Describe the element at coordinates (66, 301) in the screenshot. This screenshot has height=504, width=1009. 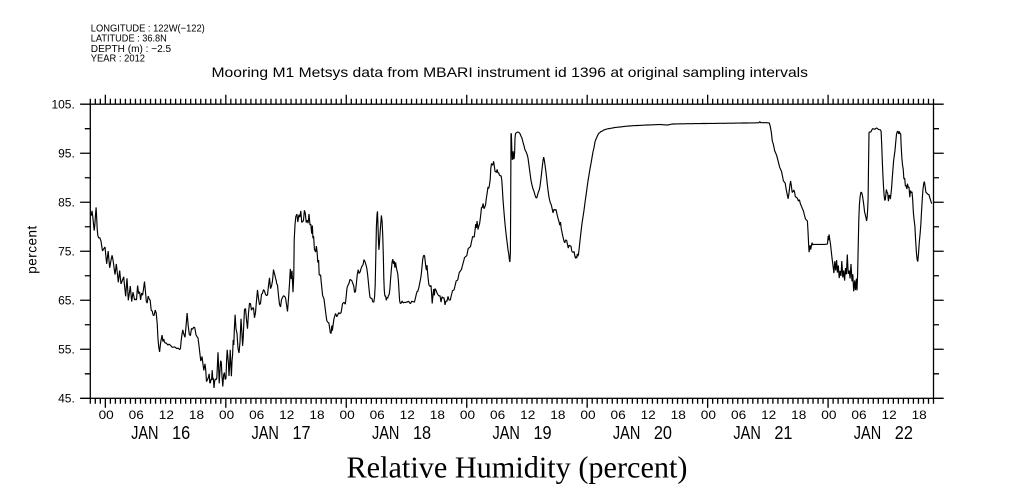
I see `svg-text: 65.` at that location.